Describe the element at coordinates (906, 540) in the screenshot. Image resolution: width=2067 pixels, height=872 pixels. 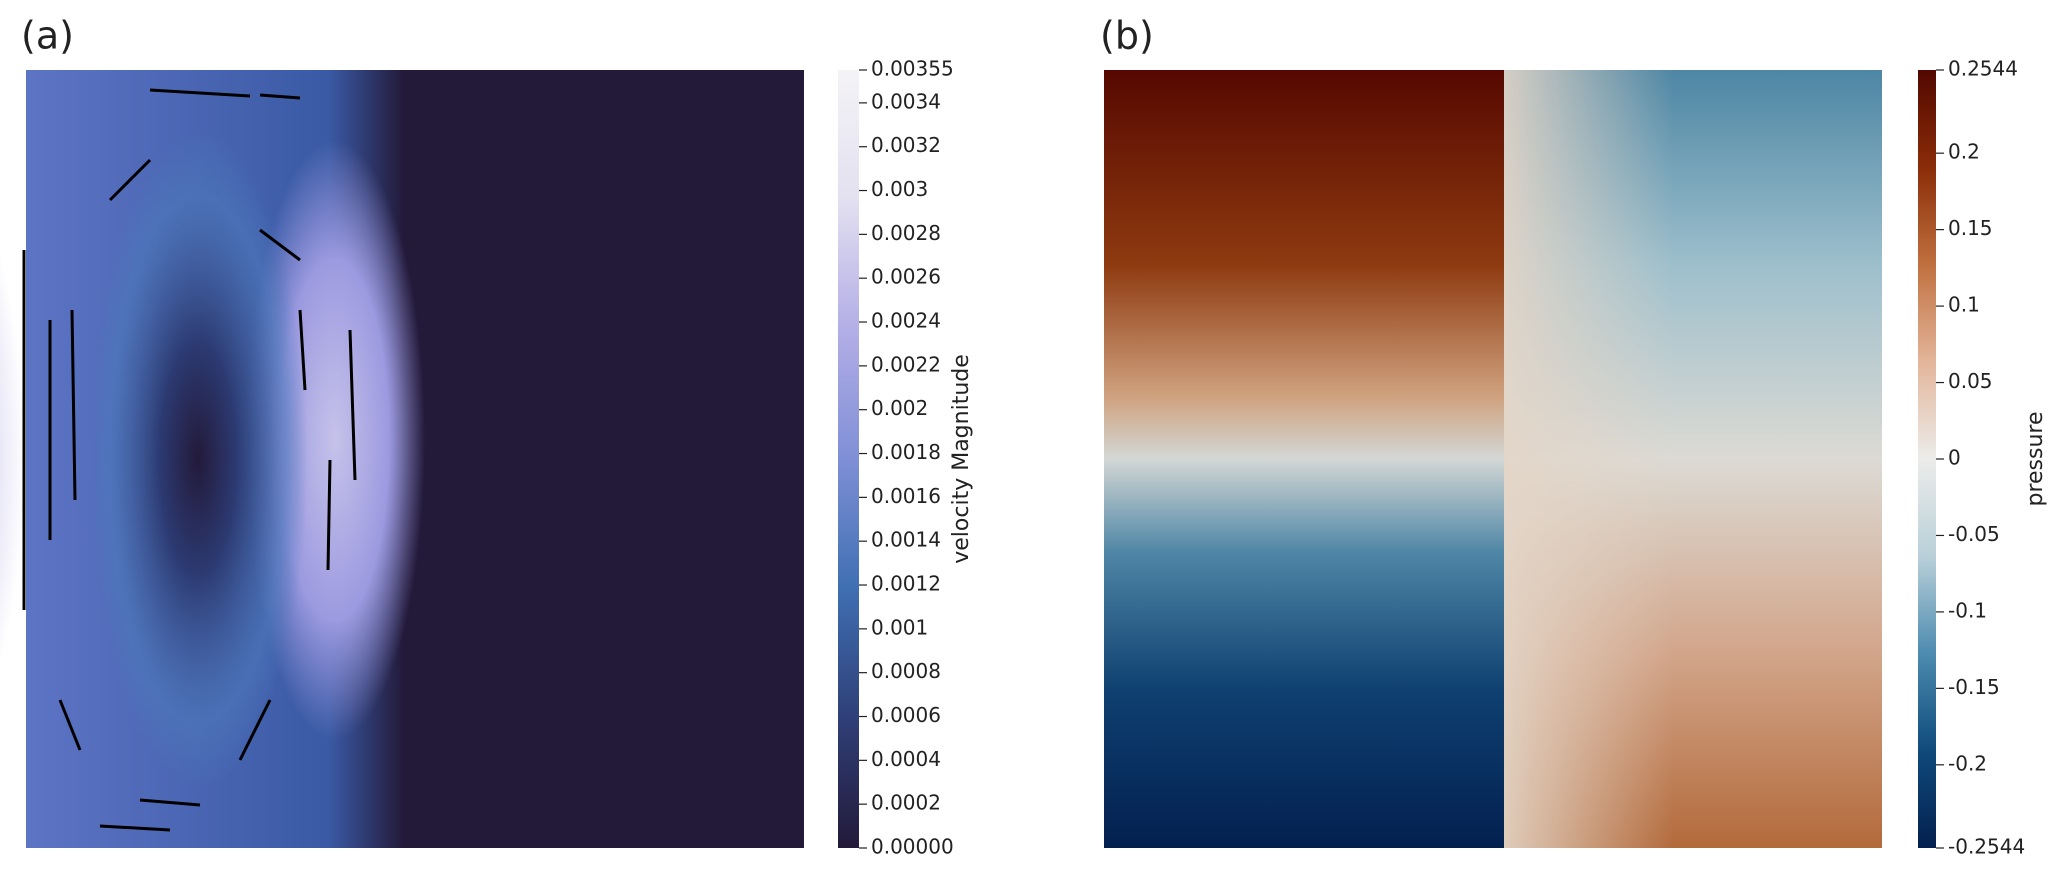
I see `colorbar-tick-label: 0.0014` at that location.